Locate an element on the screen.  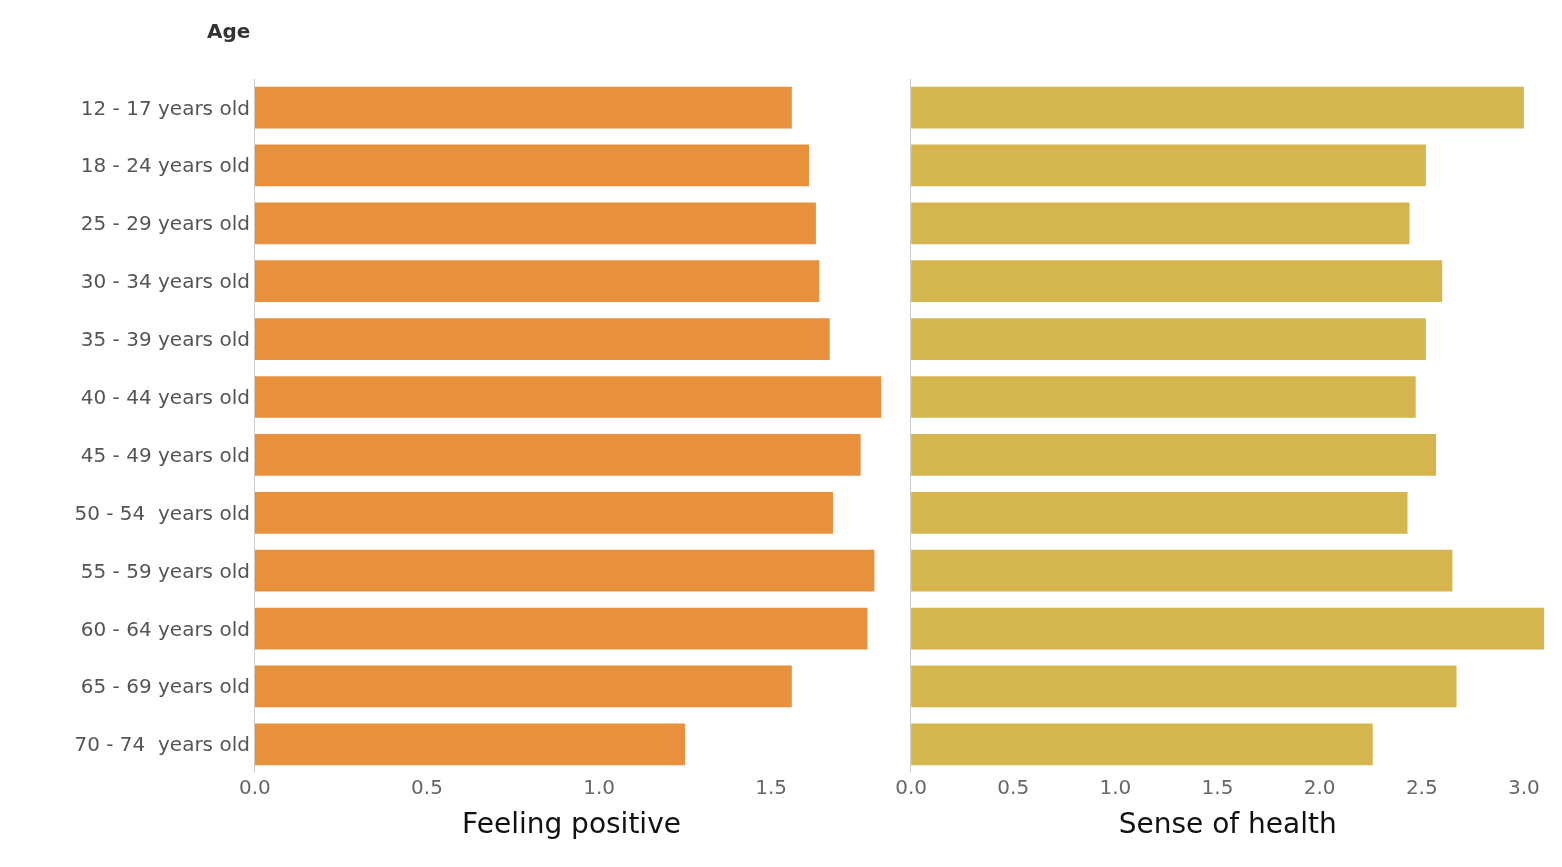
y-tick-label: 45 - 49 years old is located at coordinates (165, 454).